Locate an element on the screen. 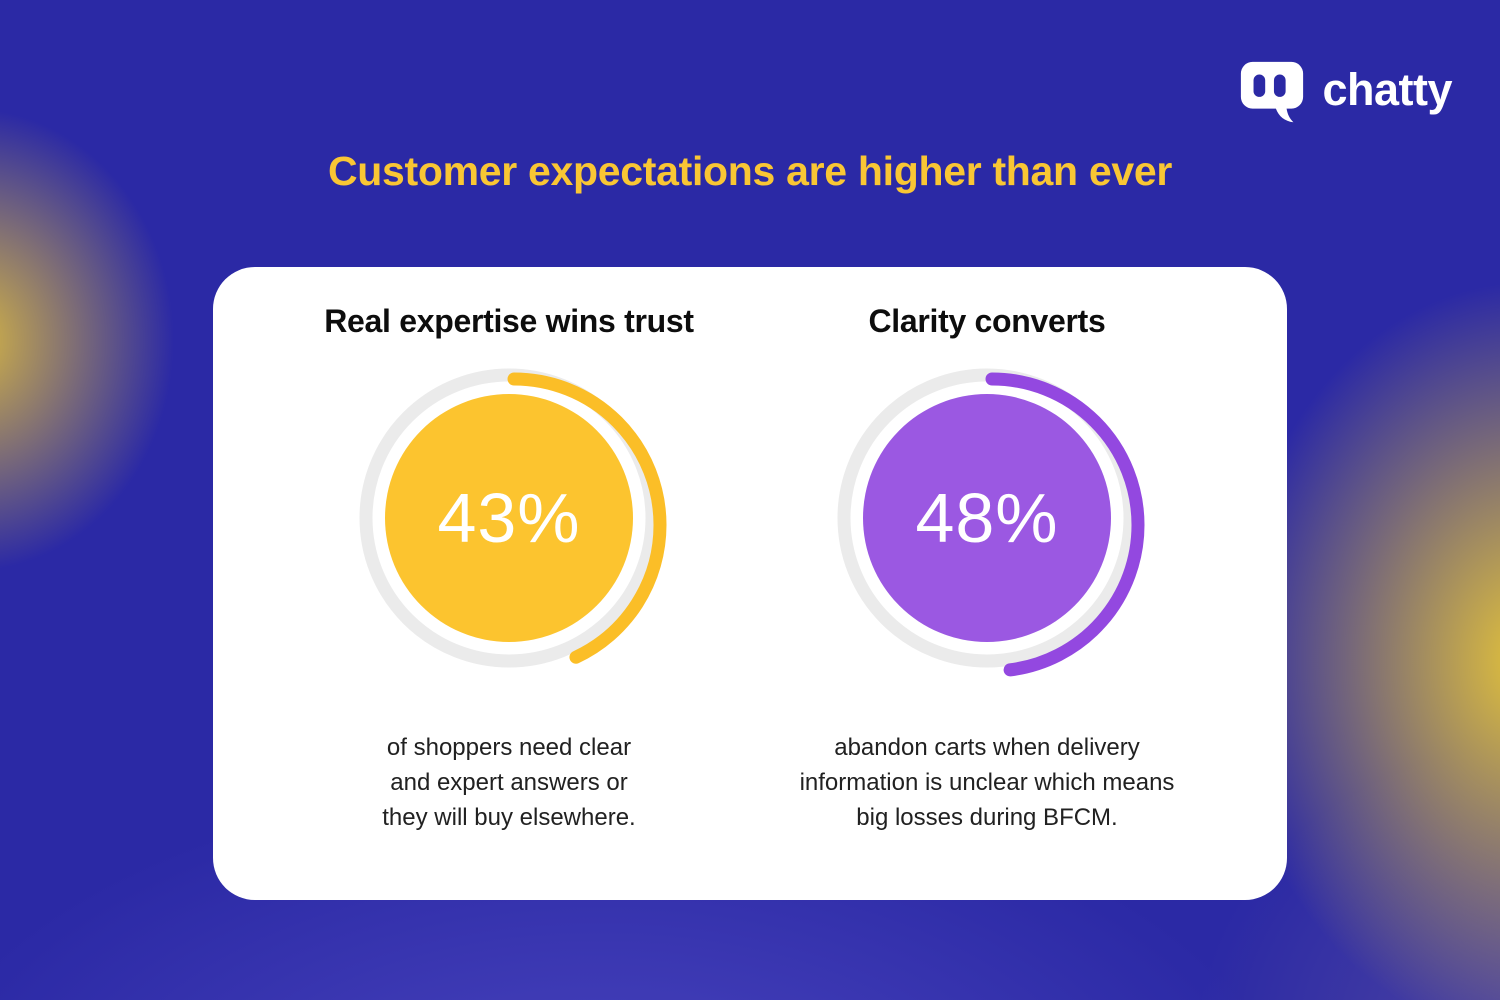 The width and height of the screenshot is (1500, 1000). stat-value: 43% is located at coordinates (509, 517).